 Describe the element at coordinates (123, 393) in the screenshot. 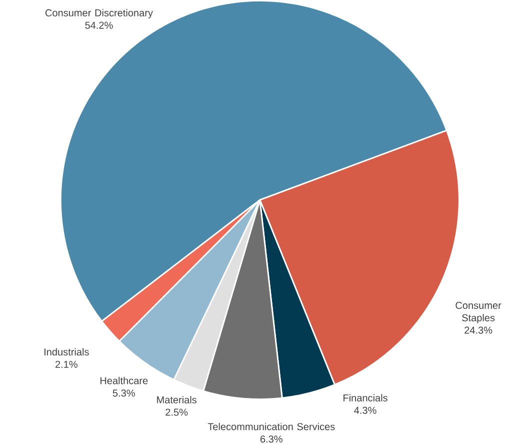

I see `data-label: 5.3%` at that location.